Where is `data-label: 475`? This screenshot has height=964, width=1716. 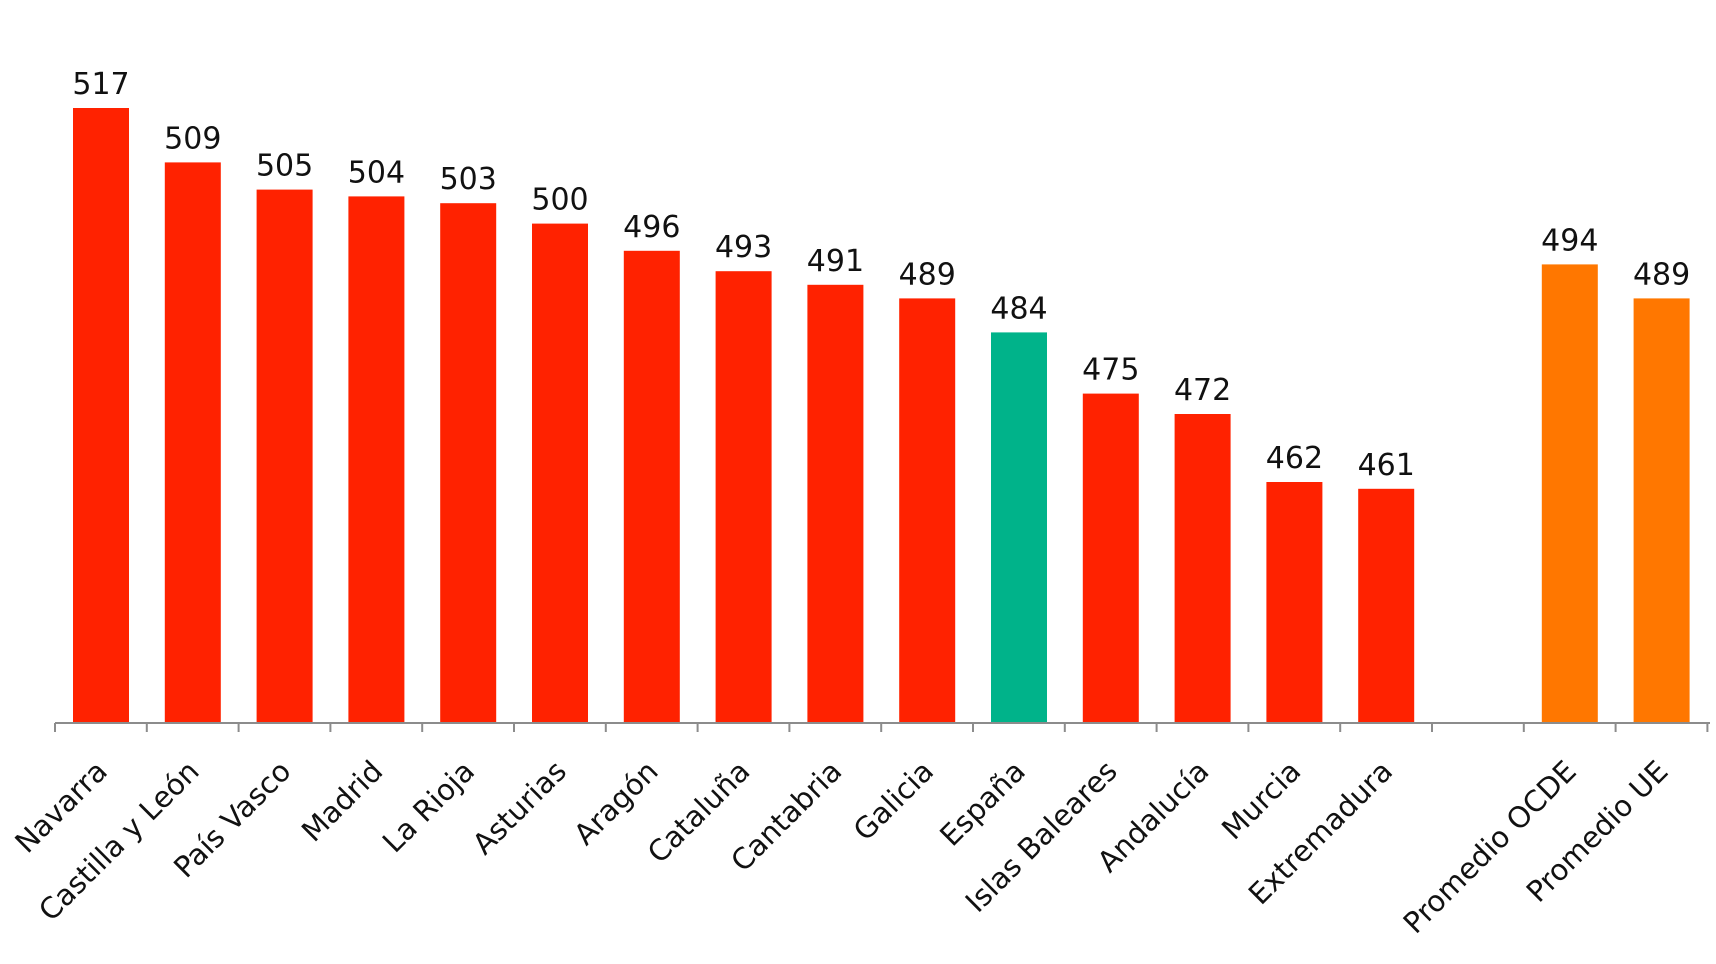
data-label: 475 is located at coordinates (1110, 370).